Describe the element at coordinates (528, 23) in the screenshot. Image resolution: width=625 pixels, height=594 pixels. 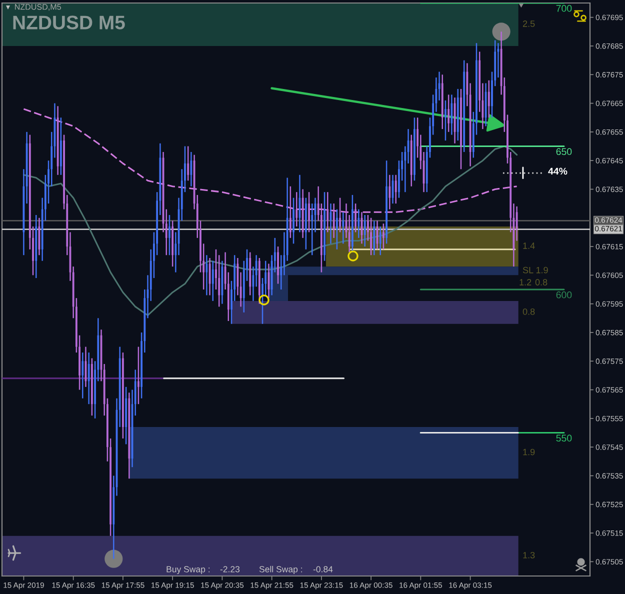
I see `band-label: 2.5` at that location.